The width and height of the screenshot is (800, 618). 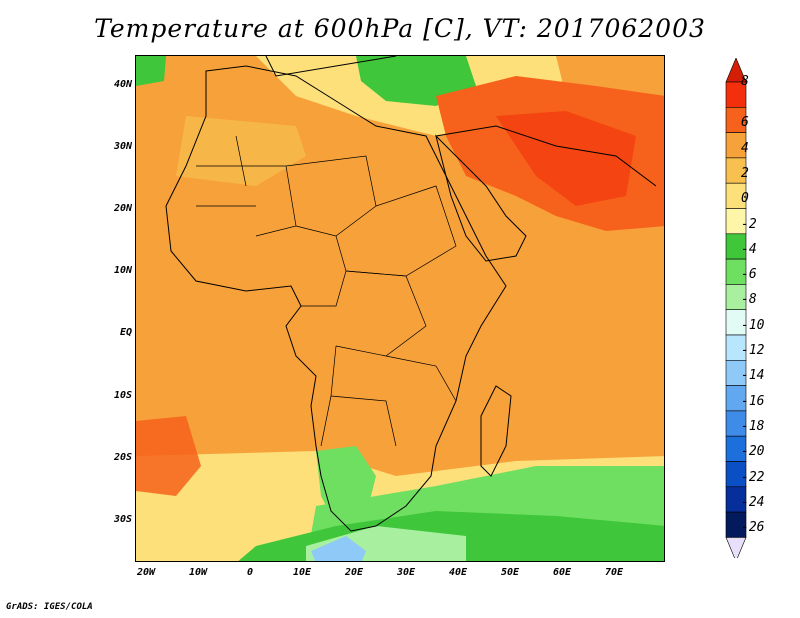 I want to click on colorbar-label: 8, so click(x=745, y=81).